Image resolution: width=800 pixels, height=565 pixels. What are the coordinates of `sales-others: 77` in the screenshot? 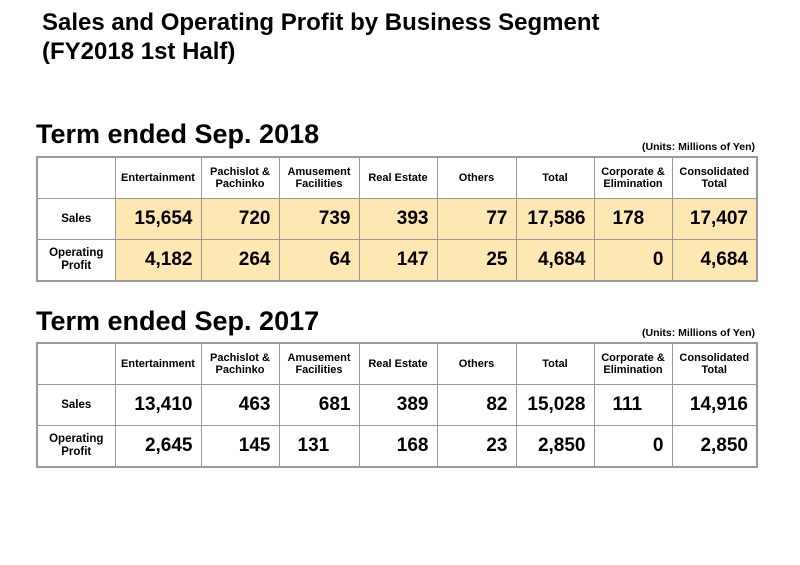 It's located at (476, 219).